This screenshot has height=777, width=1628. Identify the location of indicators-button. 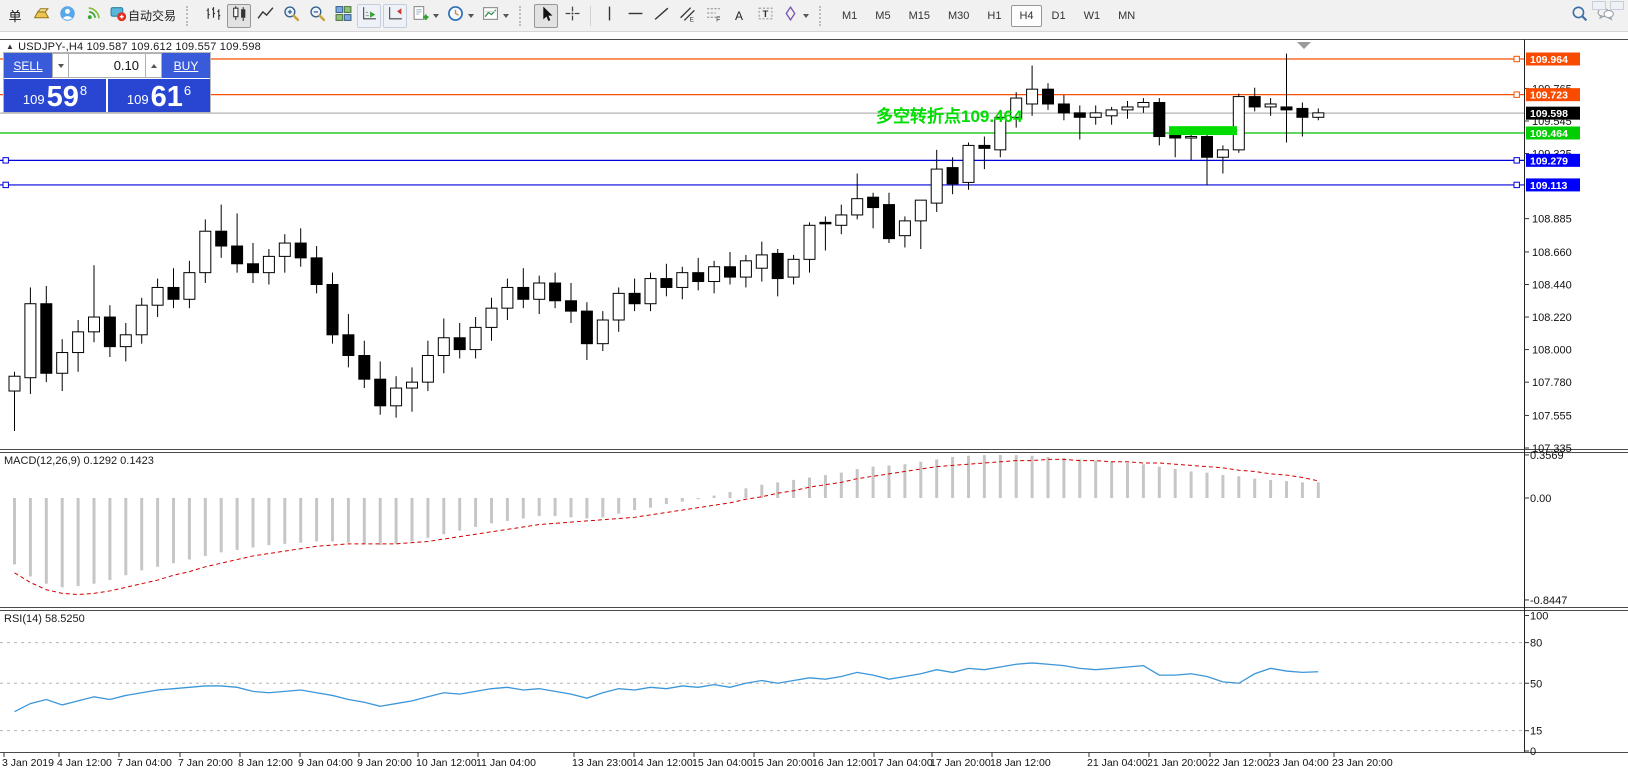
(425, 16).